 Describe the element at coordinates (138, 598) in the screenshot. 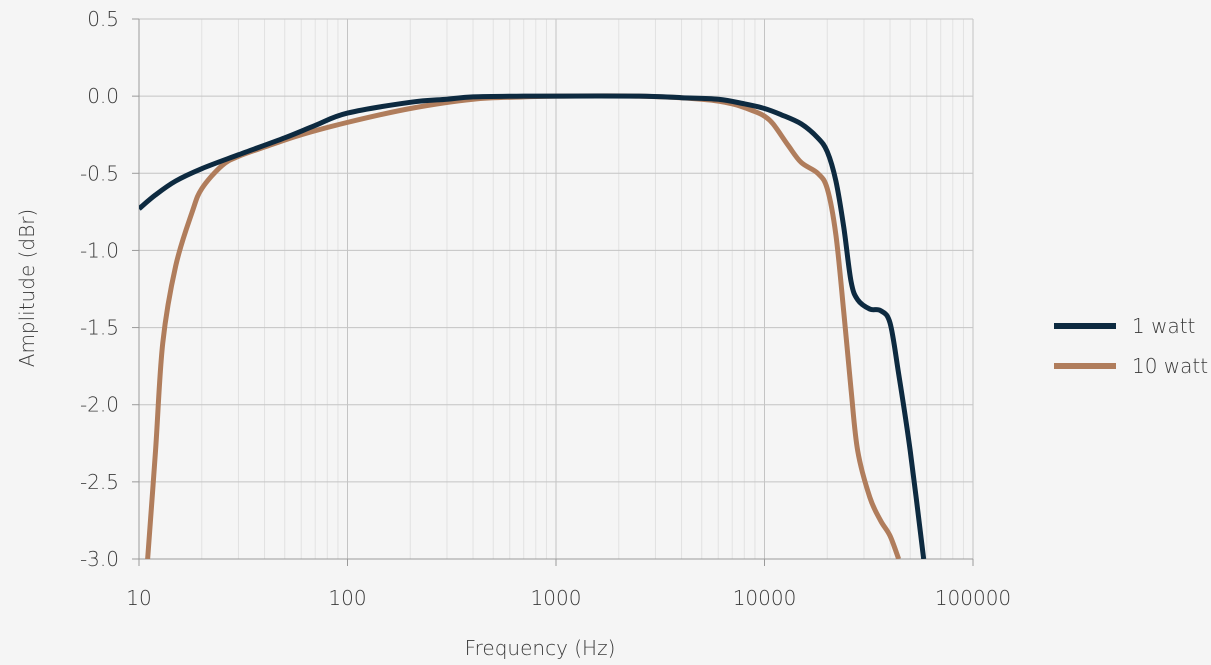

I see `x-tick-label: 10` at that location.